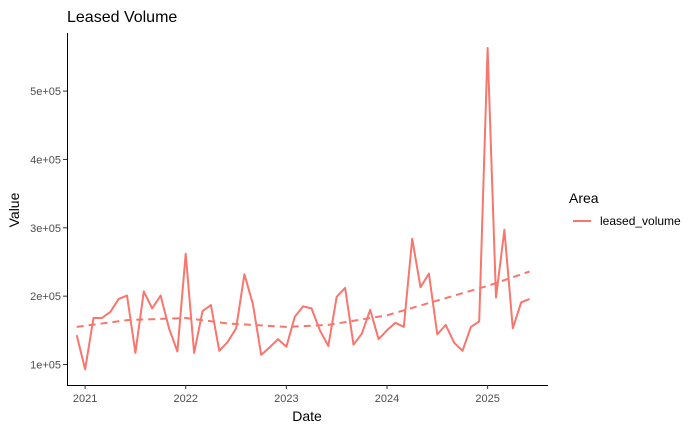  Describe the element at coordinates (625, 209) in the screenshot. I see `legend: Area leased_volume` at that location.